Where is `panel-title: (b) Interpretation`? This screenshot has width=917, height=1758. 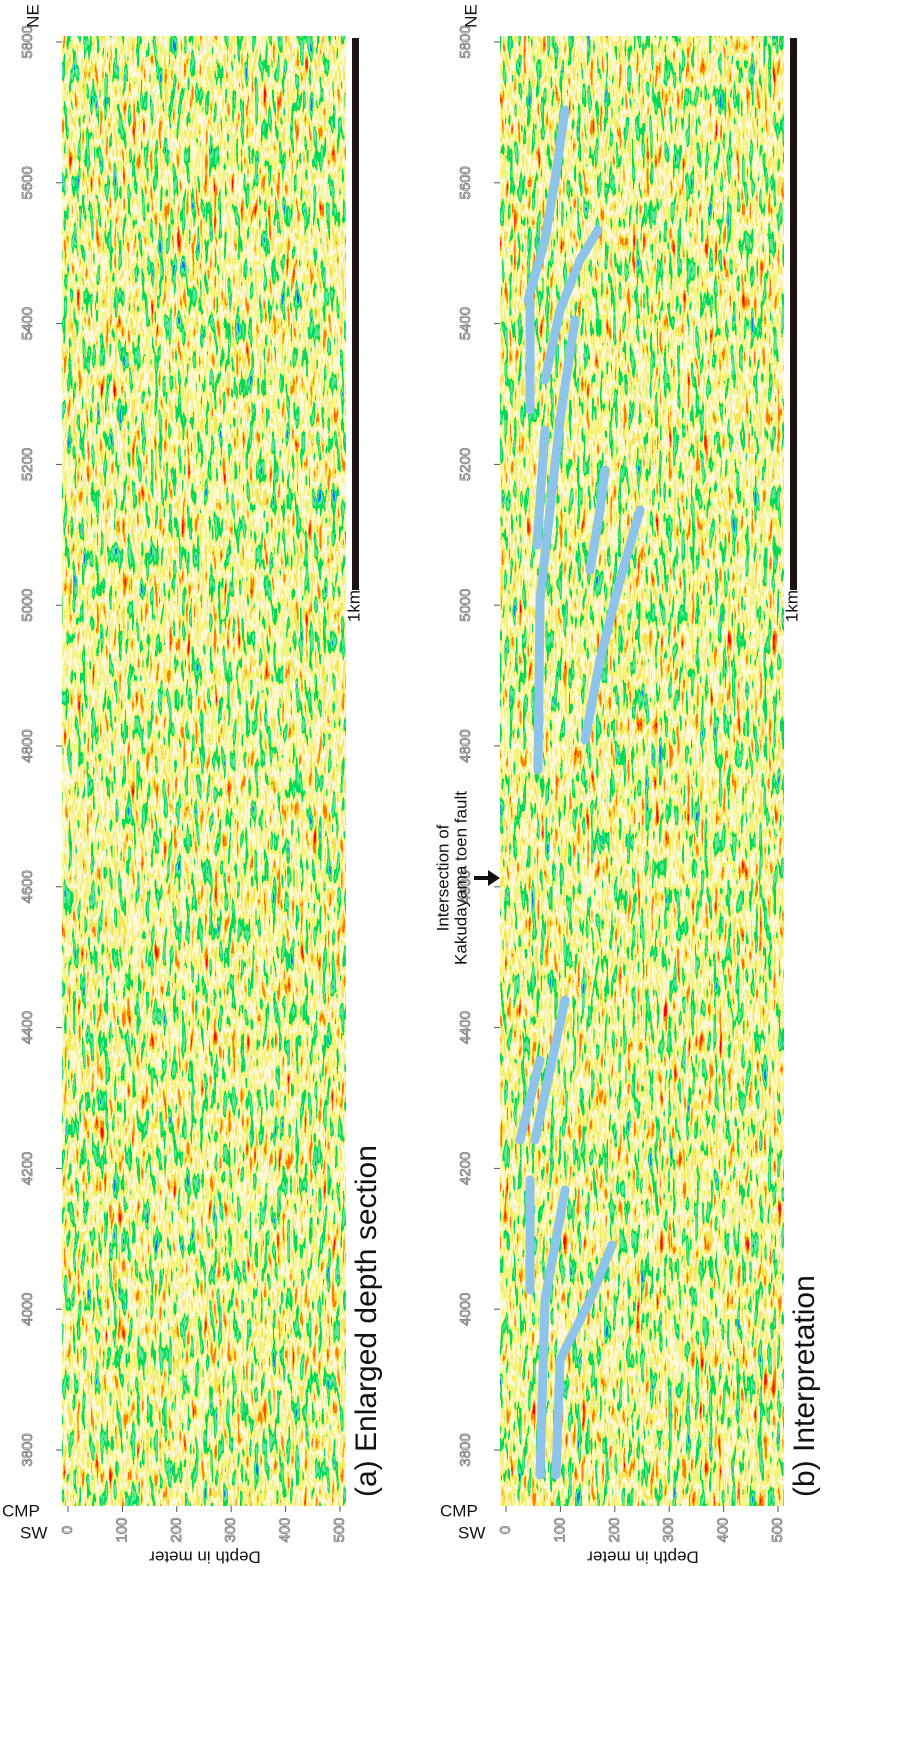 panel-title: (b) Interpretation is located at coordinates (804, 1386).